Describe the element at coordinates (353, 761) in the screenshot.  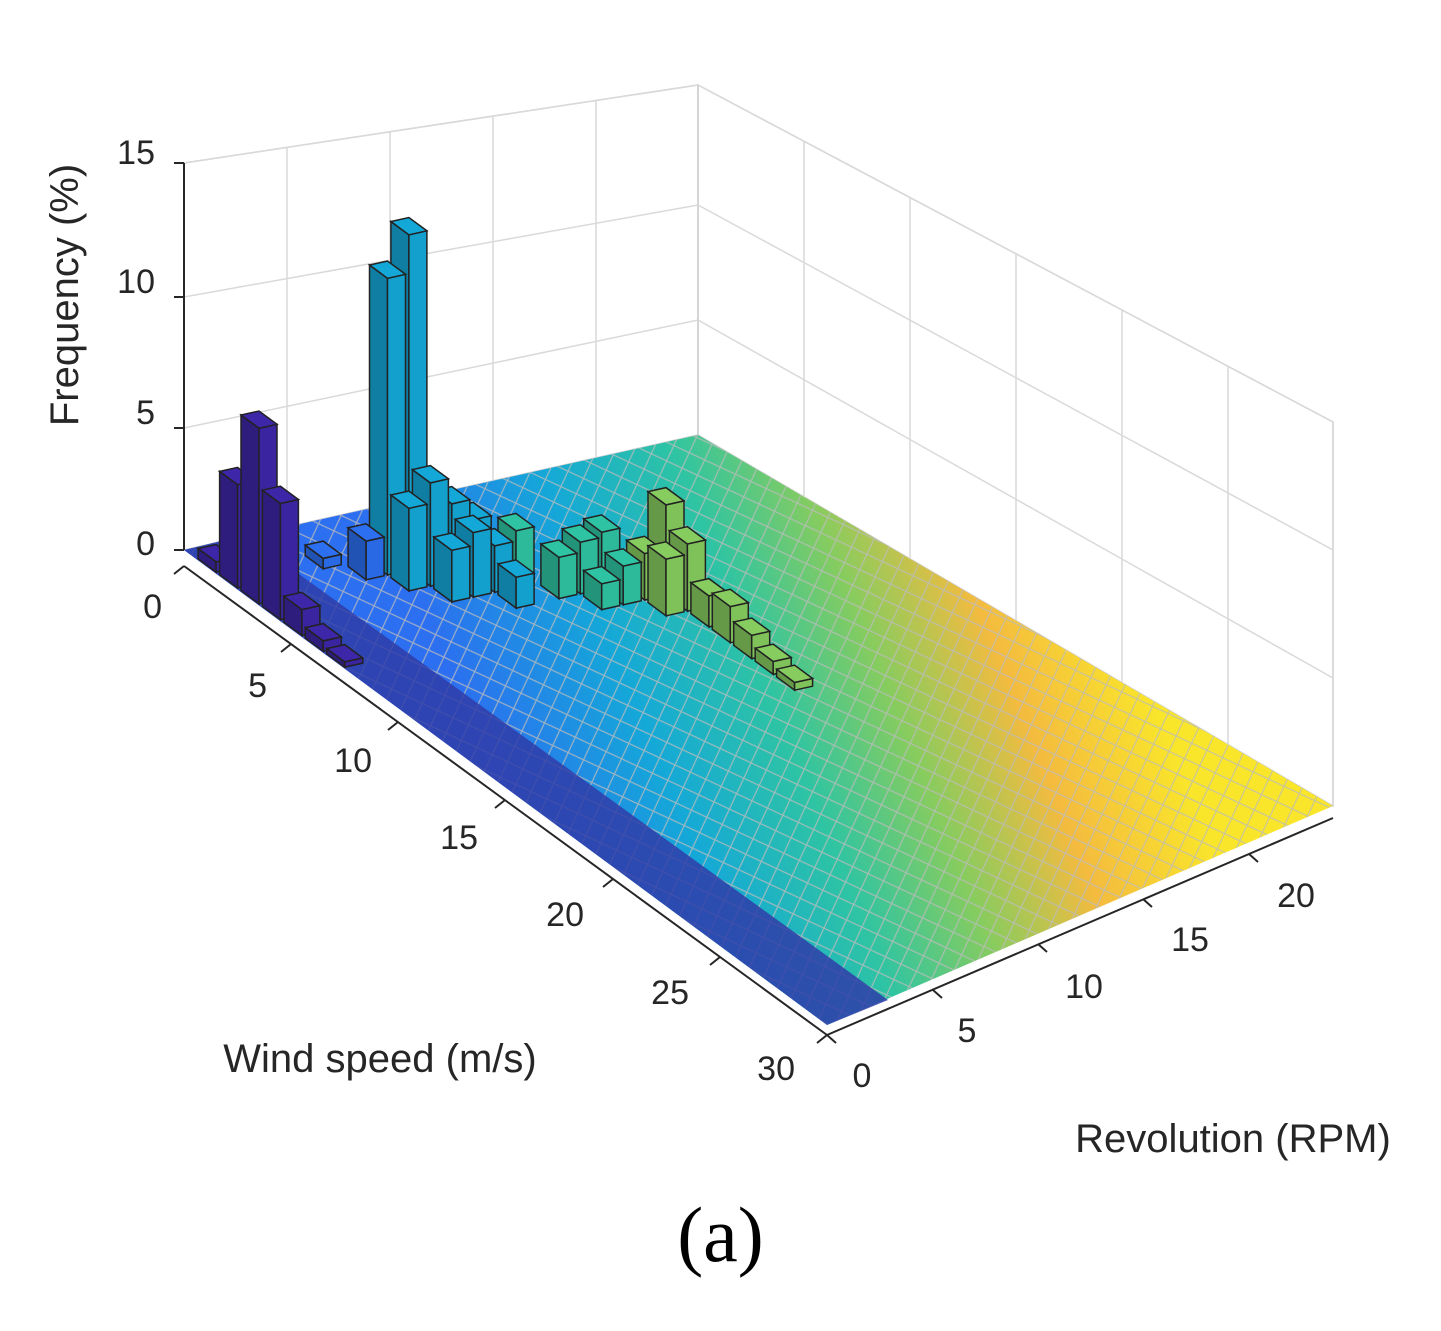
I see `x-tick-label: 10` at that location.